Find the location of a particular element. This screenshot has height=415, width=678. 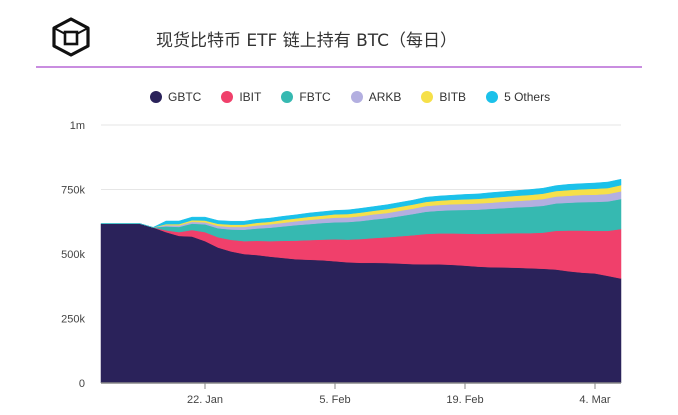

y-tick-label: 250k is located at coordinates (73, 320).